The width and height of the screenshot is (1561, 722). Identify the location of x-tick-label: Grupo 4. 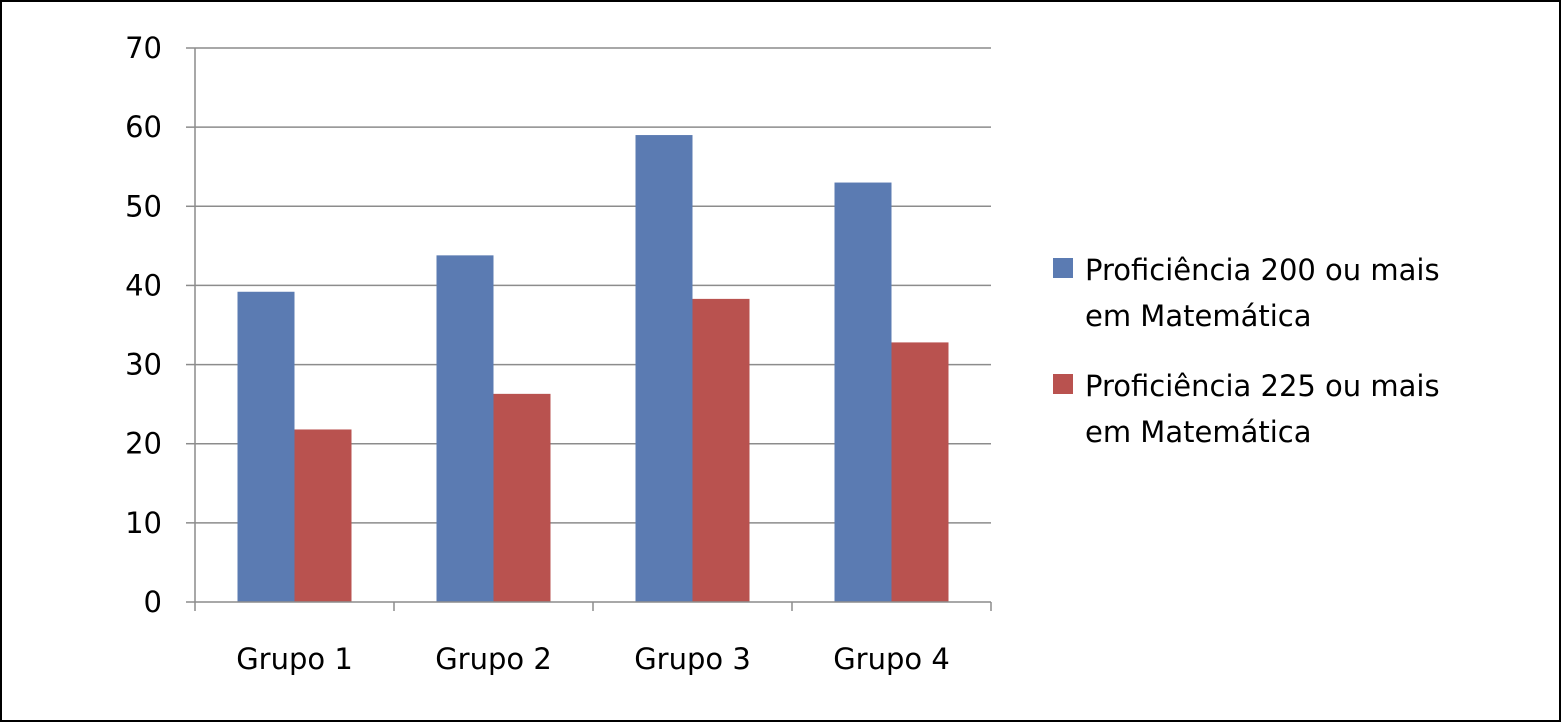
(891, 659).